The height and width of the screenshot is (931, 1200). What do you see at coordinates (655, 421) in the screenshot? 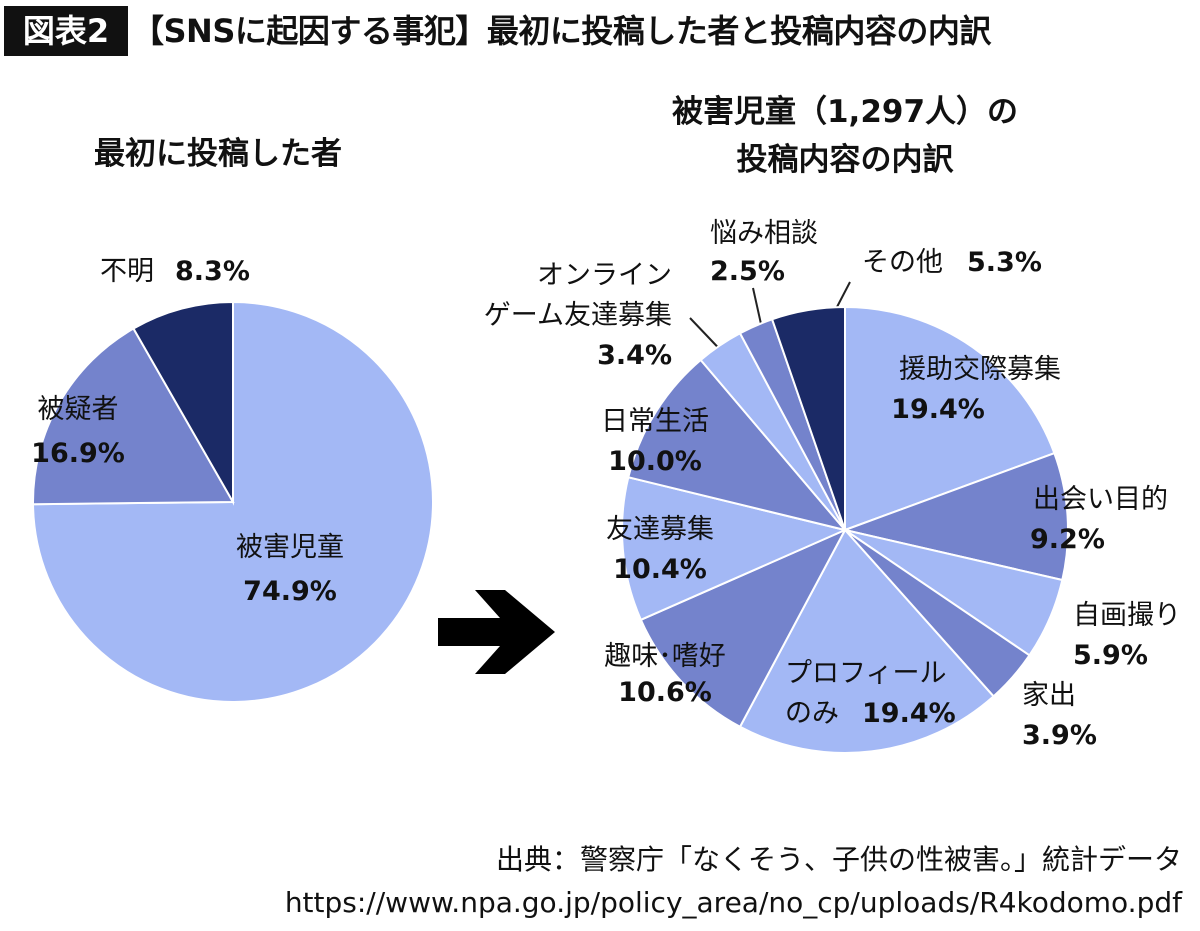
I see `slice-label: 日常生活` at bounding box center [655, 421].